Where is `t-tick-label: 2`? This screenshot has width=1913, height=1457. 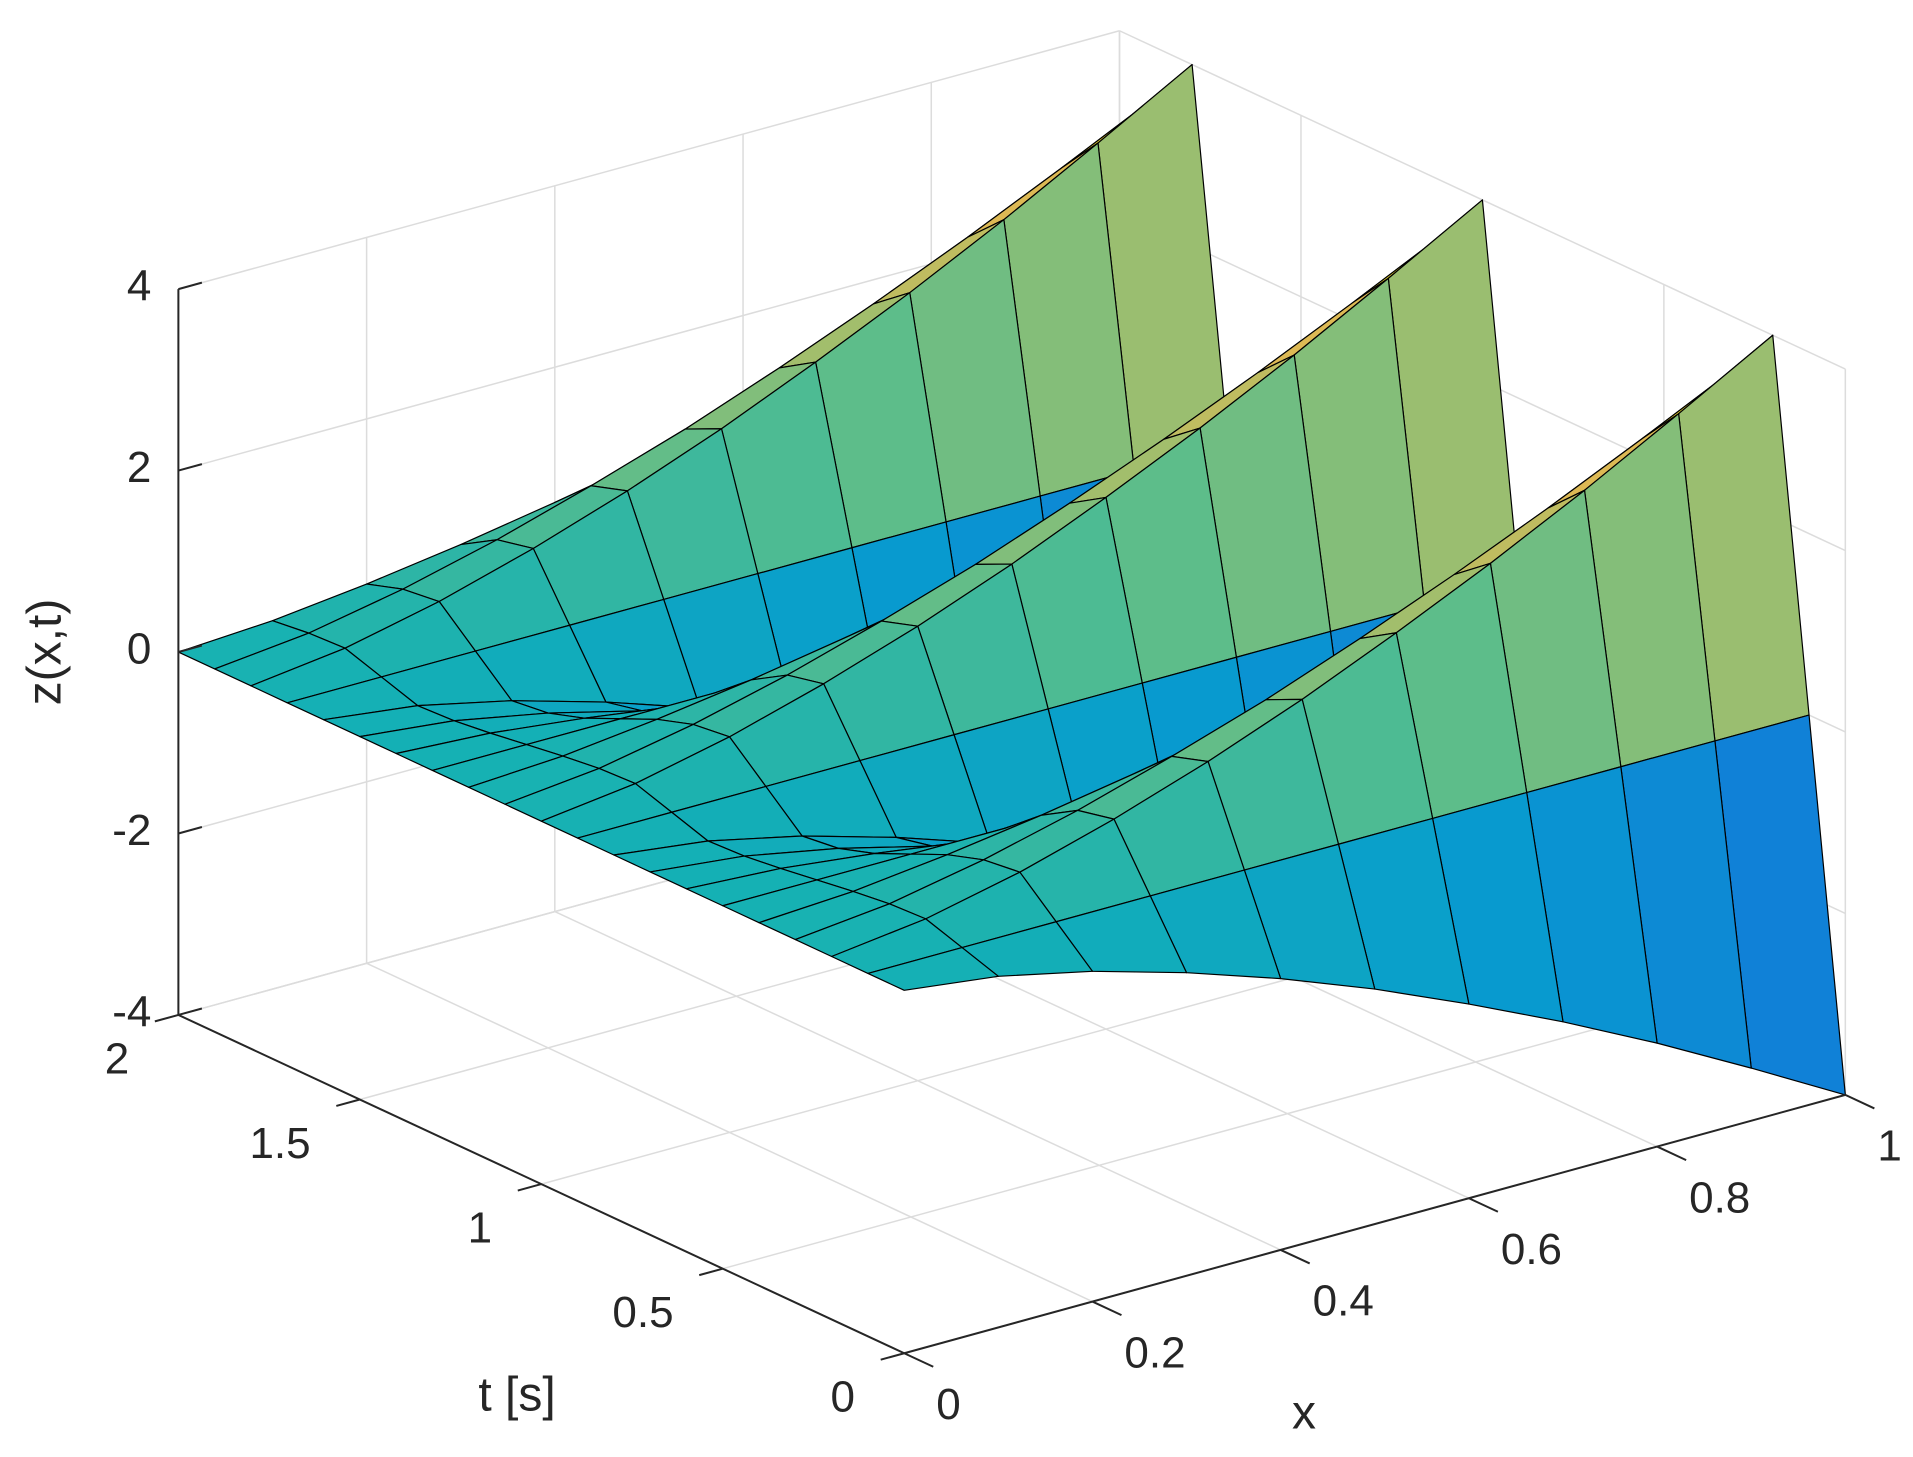
t-tick-label: 2 is located at coordinates (117, 1058).